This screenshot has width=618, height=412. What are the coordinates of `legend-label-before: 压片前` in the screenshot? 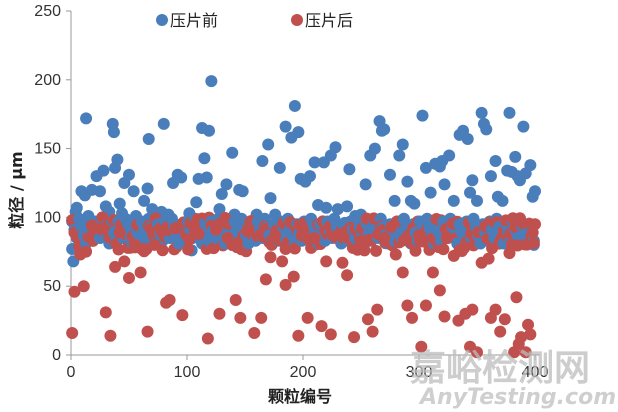 It's located at (194, 20).